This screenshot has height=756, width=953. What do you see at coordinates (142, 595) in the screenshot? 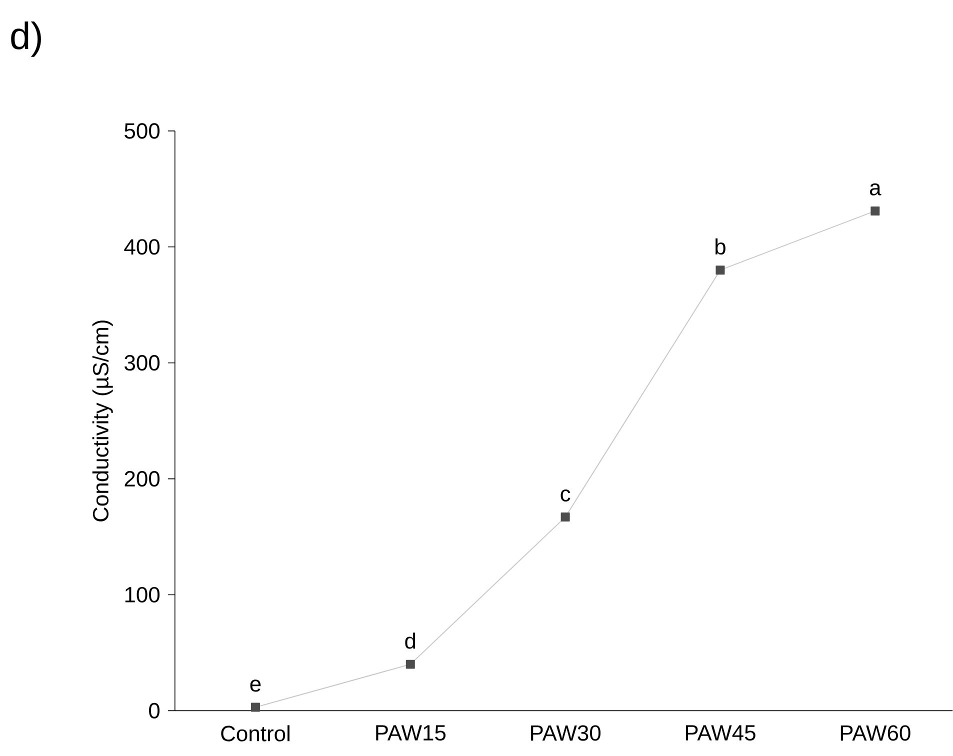
I see `y-tick-label: 100` at bounding box center [142, 595].